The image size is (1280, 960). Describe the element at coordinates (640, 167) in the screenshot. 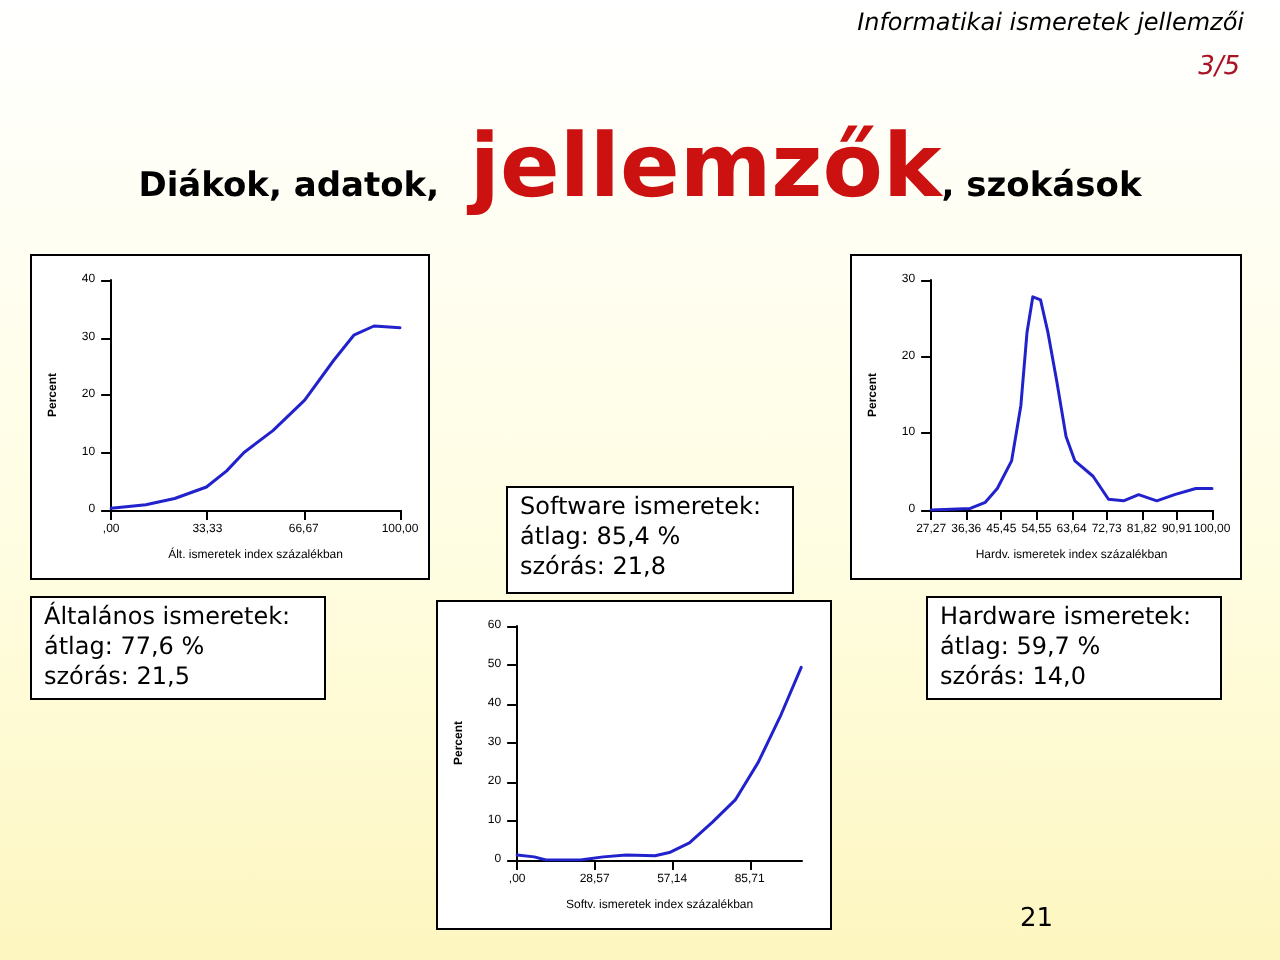

I see `text: Diákok, adatok, jellemzők, szokások` at that location.